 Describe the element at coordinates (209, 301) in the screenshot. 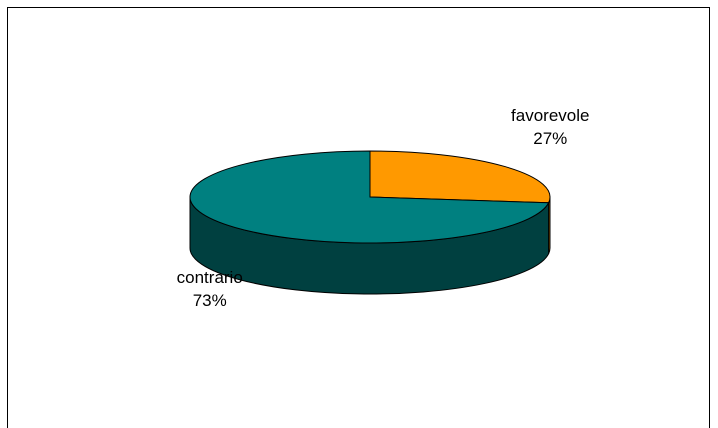

I see `slice-percent-contrario: 73%` at that location.